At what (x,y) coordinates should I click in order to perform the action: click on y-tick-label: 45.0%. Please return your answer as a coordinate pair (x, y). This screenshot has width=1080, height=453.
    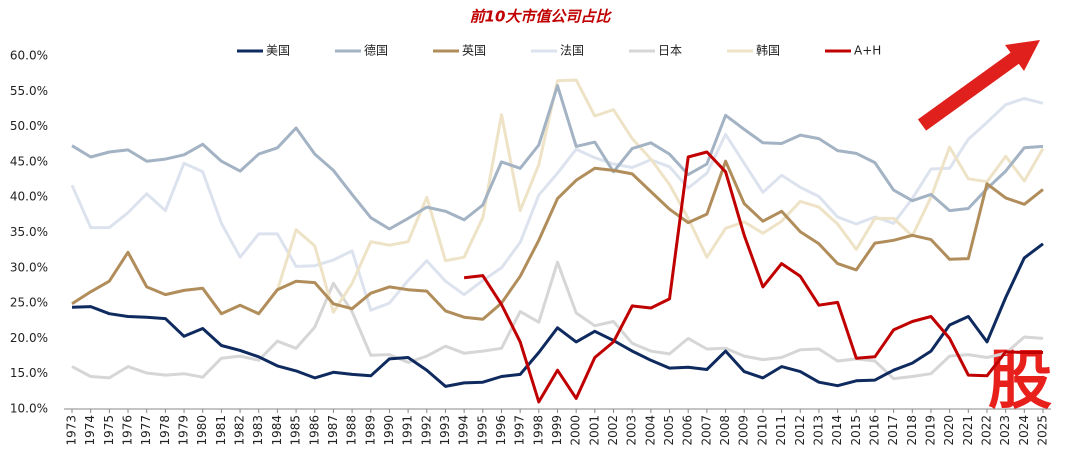
    Looking at the image, I should click on (29, 161).